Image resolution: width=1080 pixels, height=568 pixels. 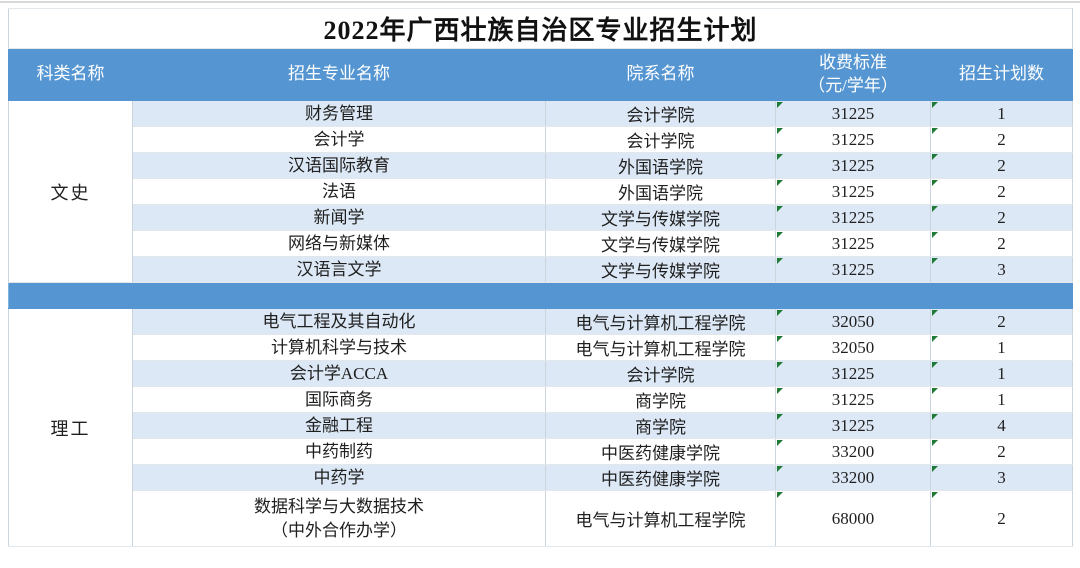 I want to click on table-row: 国际商务 商学院 31225 1, so click(x=541, y=399).